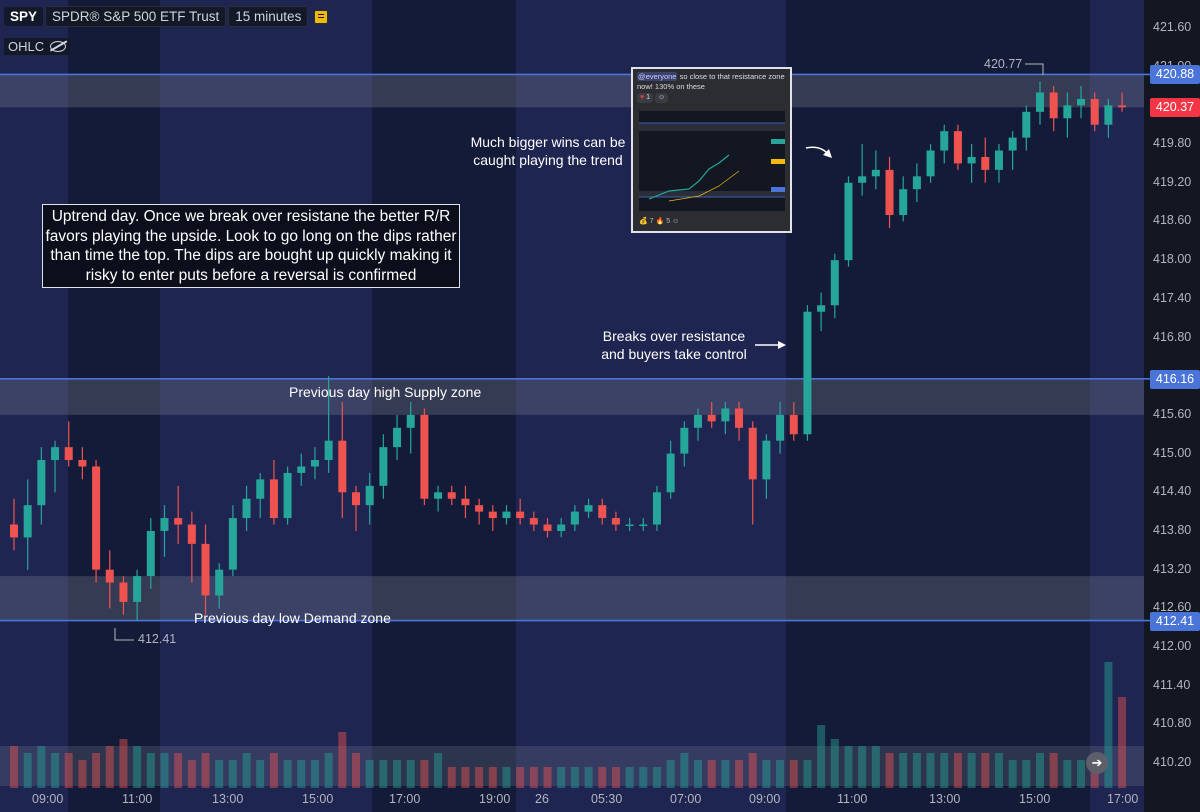  I want to click on interval-button: 15 minutes, so click(268, 16).